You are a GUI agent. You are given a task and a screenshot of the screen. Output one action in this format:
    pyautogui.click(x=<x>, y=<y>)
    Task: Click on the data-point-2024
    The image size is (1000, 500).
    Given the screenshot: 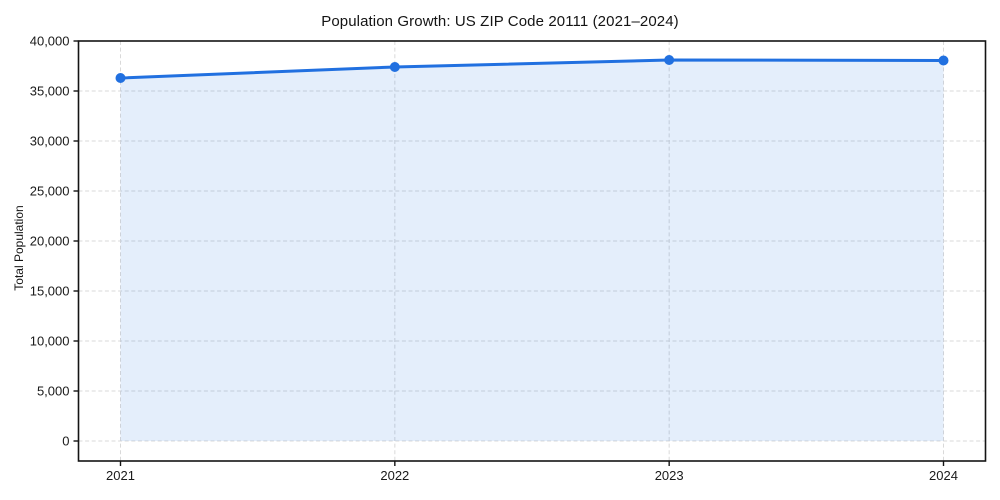 What is the action you would take?
    pyautogui.click(x=943, y=60)
    